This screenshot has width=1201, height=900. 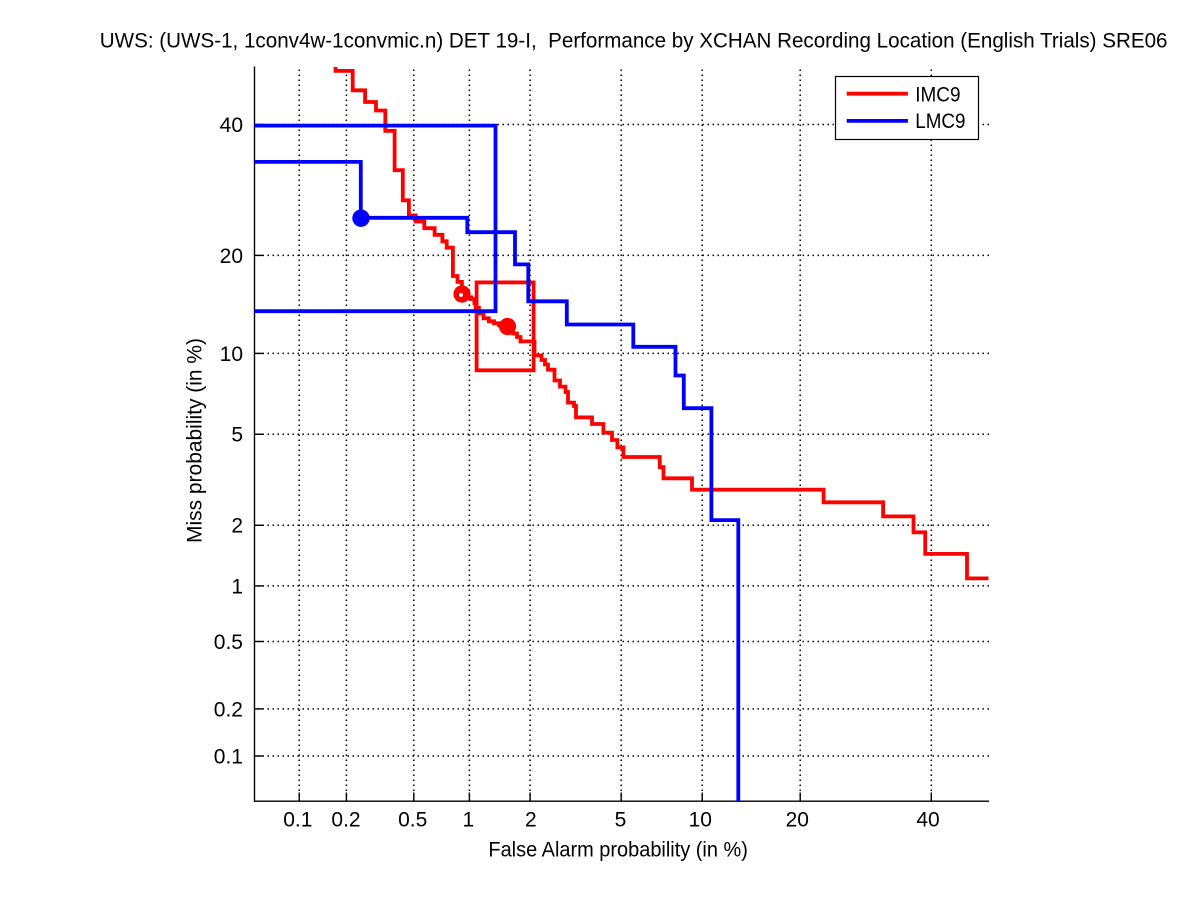 I want to click on svg-text: Miss probability (in %), so click(x=195, y=440).